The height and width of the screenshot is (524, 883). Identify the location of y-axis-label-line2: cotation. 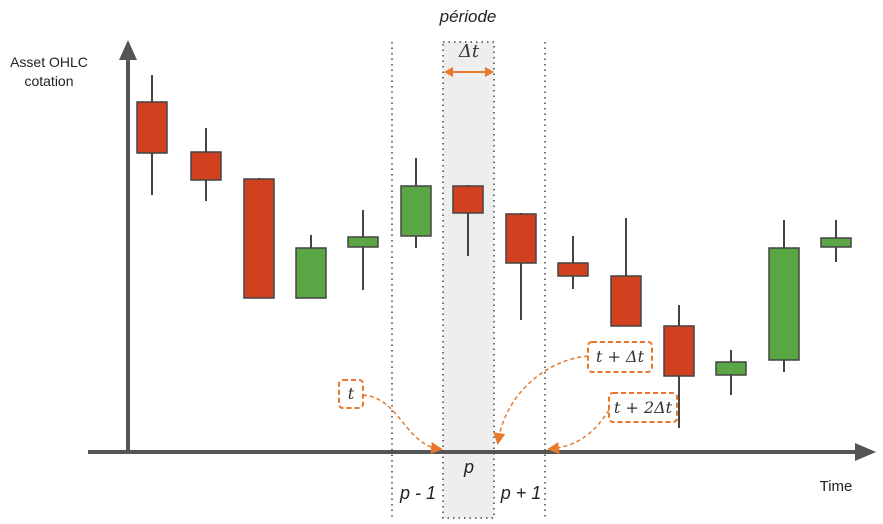
(48, 81).